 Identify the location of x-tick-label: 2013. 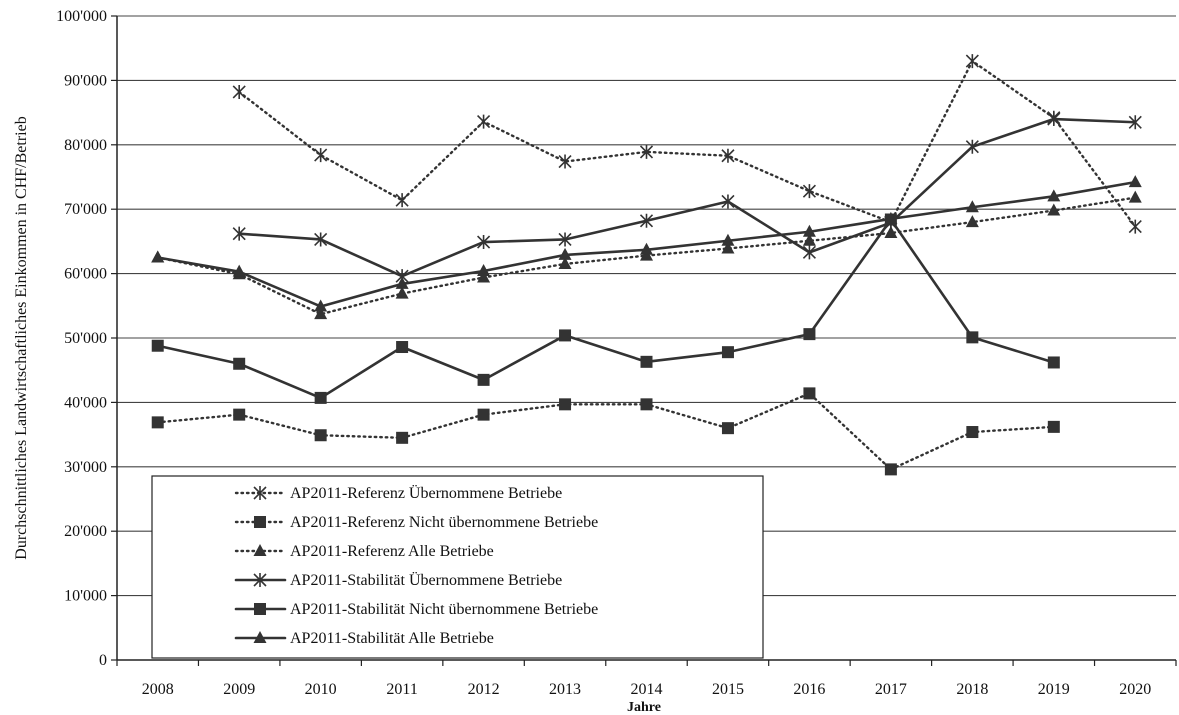
(565, 689).